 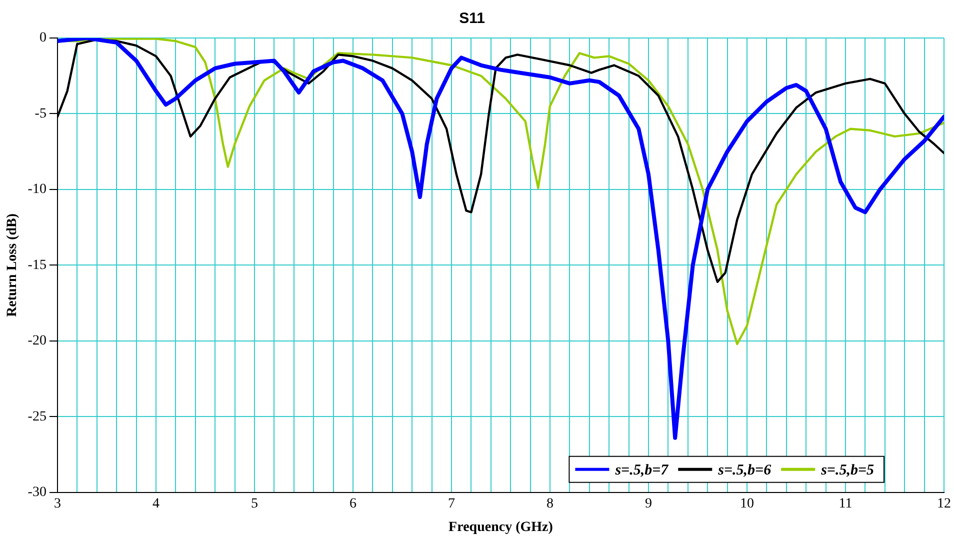 I want to click on x-tick-label: 3, so click(x=57, y=504).